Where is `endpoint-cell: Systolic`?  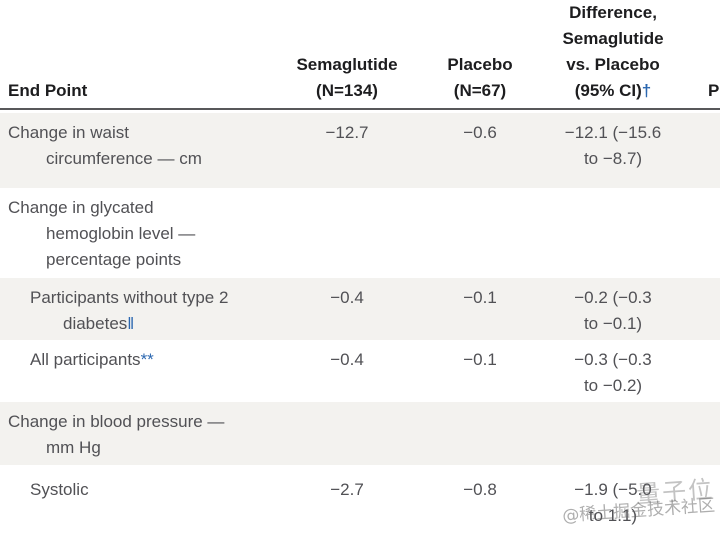 endpoint-cell: Systolic is located at coordinates (59, 489).